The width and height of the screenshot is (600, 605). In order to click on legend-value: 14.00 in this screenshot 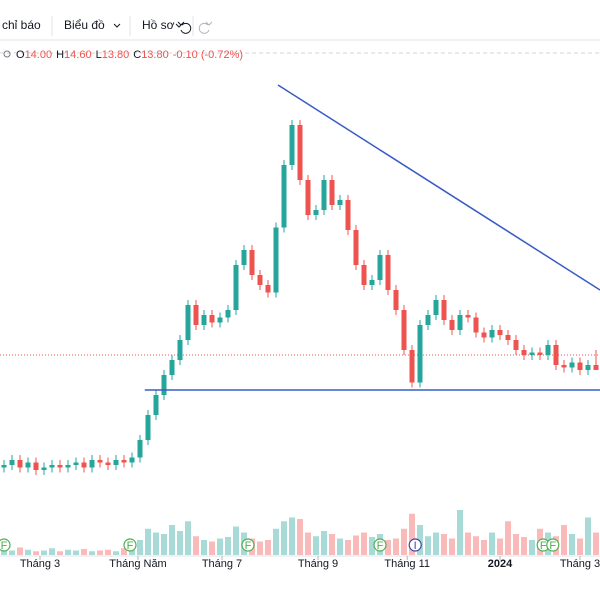, I will do `click(39, 55)`.